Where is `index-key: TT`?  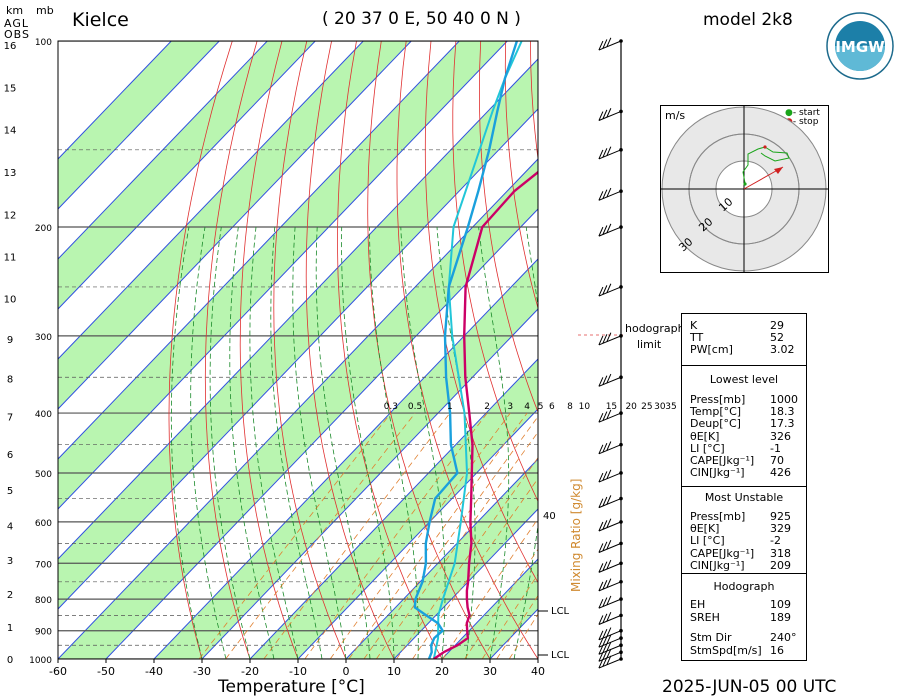 index-key: TT is located at coordinates (697, 337).